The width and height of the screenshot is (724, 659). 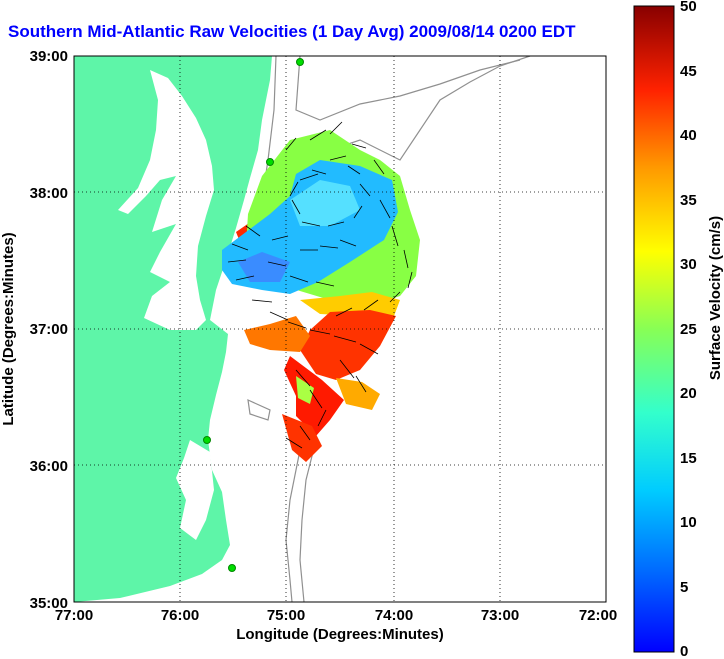 What do you see at coordinates (394, 615) in the screenshot?
I see `x-tick-label: 74:00` at bounding box center [394, 615].